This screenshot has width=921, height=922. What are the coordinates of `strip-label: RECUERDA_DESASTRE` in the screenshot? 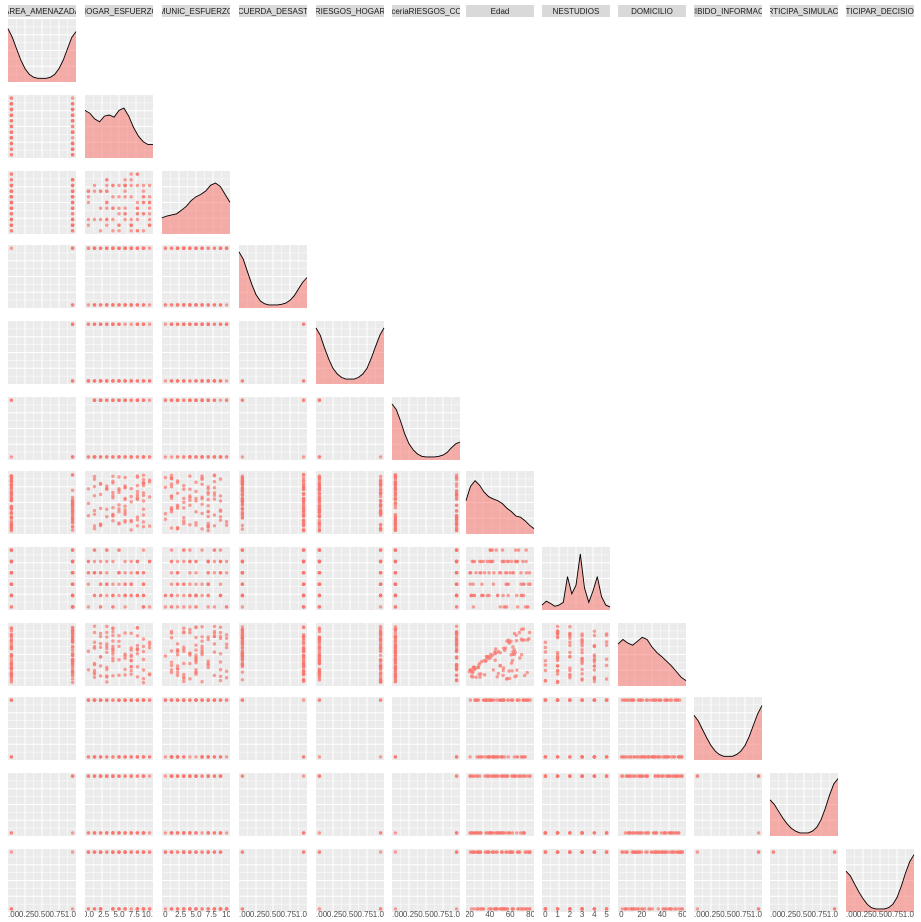 It's located at (273, 11).